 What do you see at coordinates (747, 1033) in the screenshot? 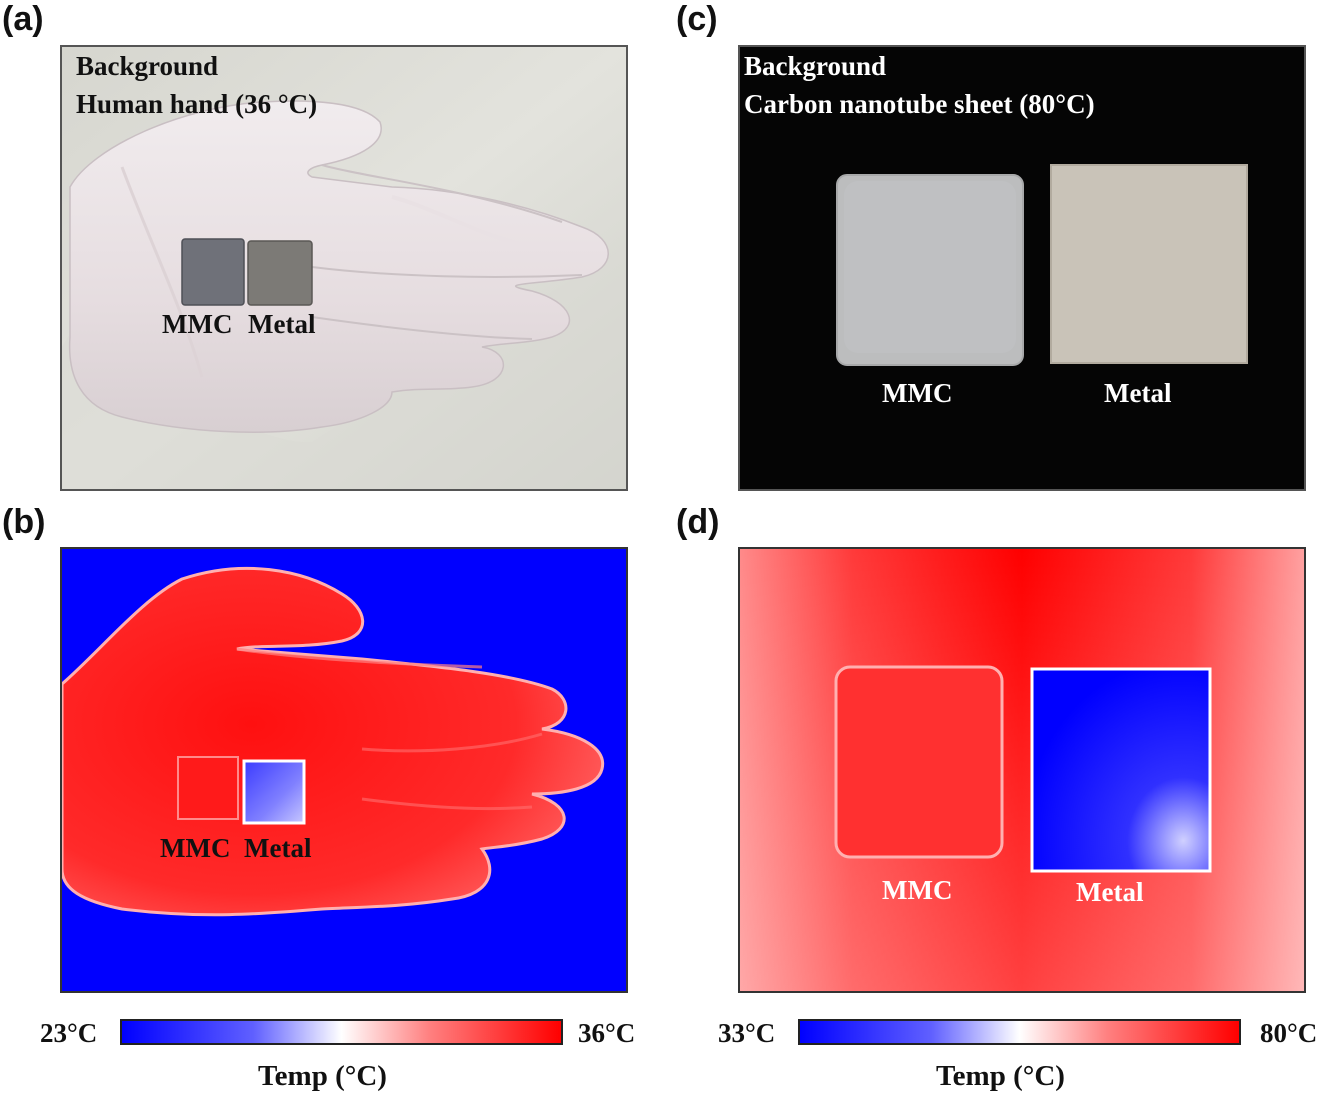
I see `colorbar-d-min-label: 33°C` at bounding box center [747, 1033].